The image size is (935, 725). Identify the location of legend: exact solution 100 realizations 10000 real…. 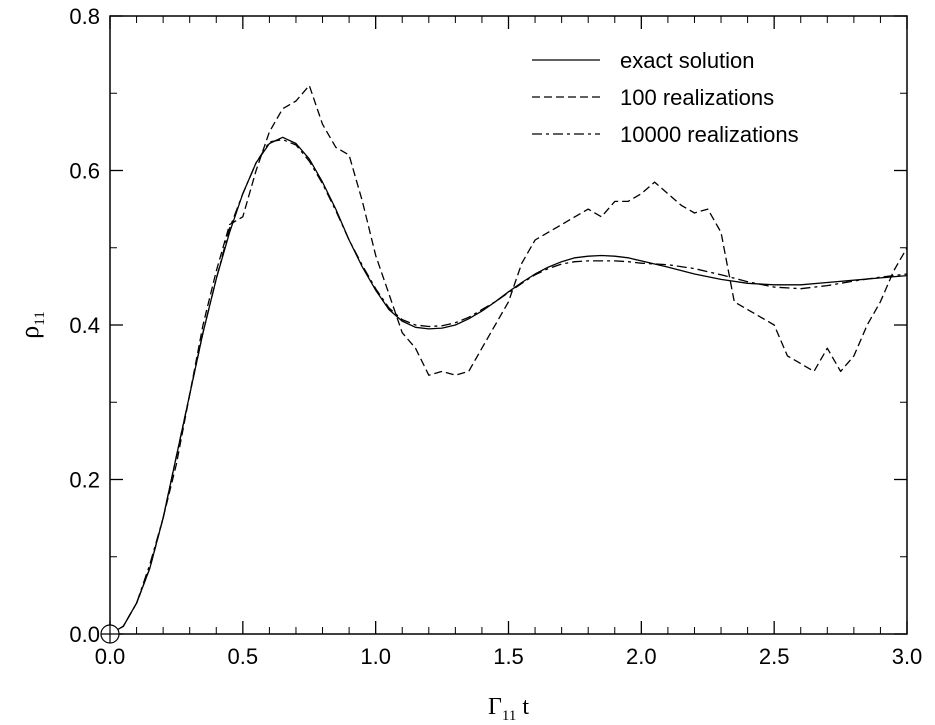
(665, 97).